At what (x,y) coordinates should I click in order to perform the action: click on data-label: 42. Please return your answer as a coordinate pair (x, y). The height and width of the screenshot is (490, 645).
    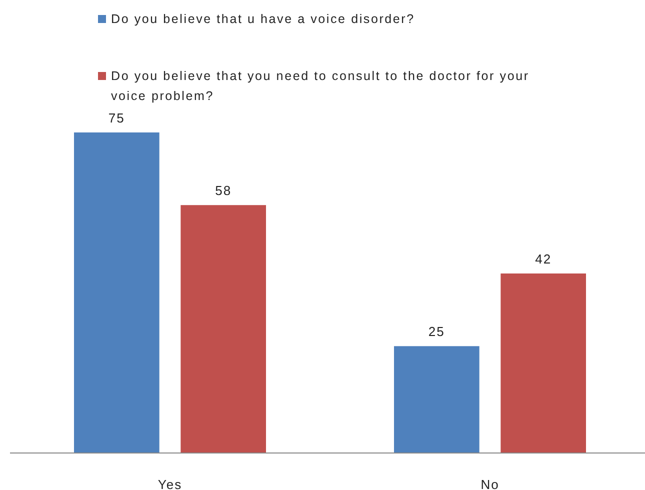
    Looking at the image, I should click on (543, 258).